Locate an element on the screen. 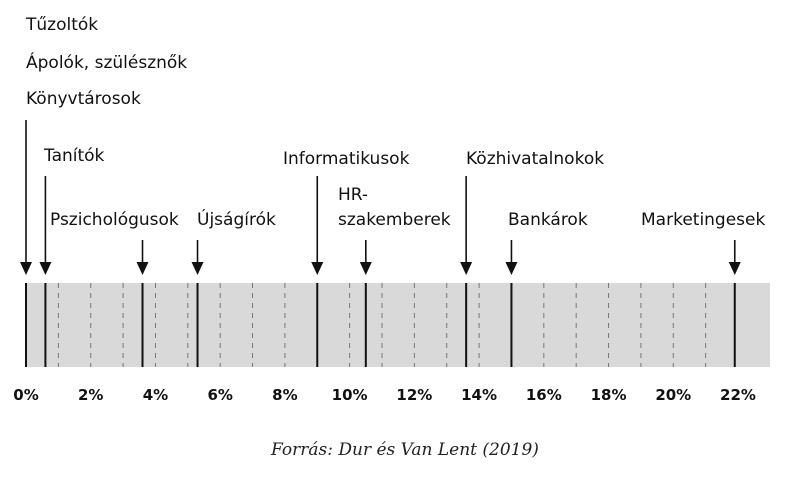  tick-label: 12% is located at coordinates (414, 395).